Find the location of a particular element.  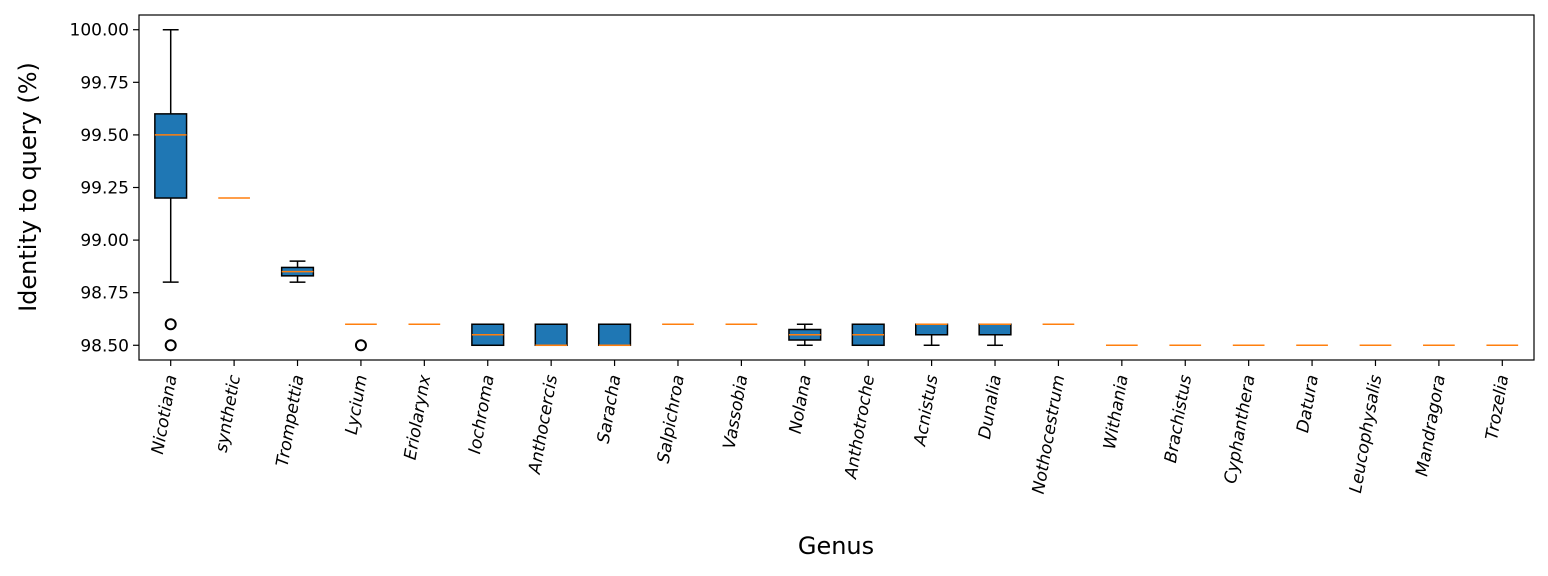

x-tick-label: Leucophysalis is located at coordinates (1366, 433).